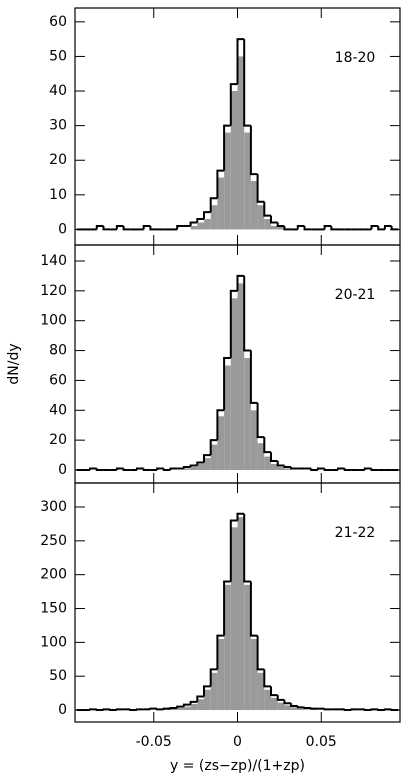 This screenshot has width=409, height=780. I want to click on y-tick-label: 100, so click(53, 321).